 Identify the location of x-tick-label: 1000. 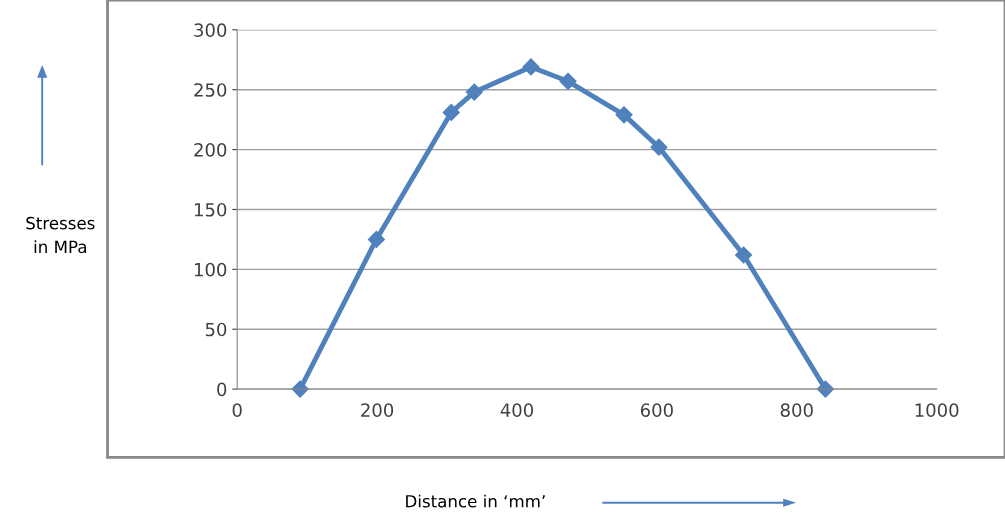
(937, 410).